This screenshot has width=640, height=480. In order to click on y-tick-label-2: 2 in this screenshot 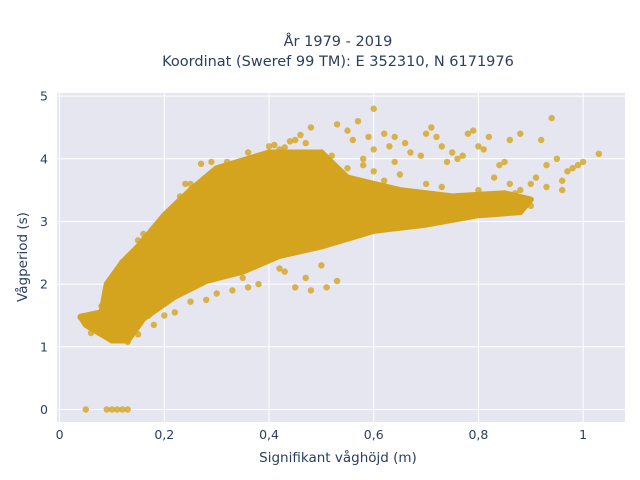, I will do `click(44, 284)`.